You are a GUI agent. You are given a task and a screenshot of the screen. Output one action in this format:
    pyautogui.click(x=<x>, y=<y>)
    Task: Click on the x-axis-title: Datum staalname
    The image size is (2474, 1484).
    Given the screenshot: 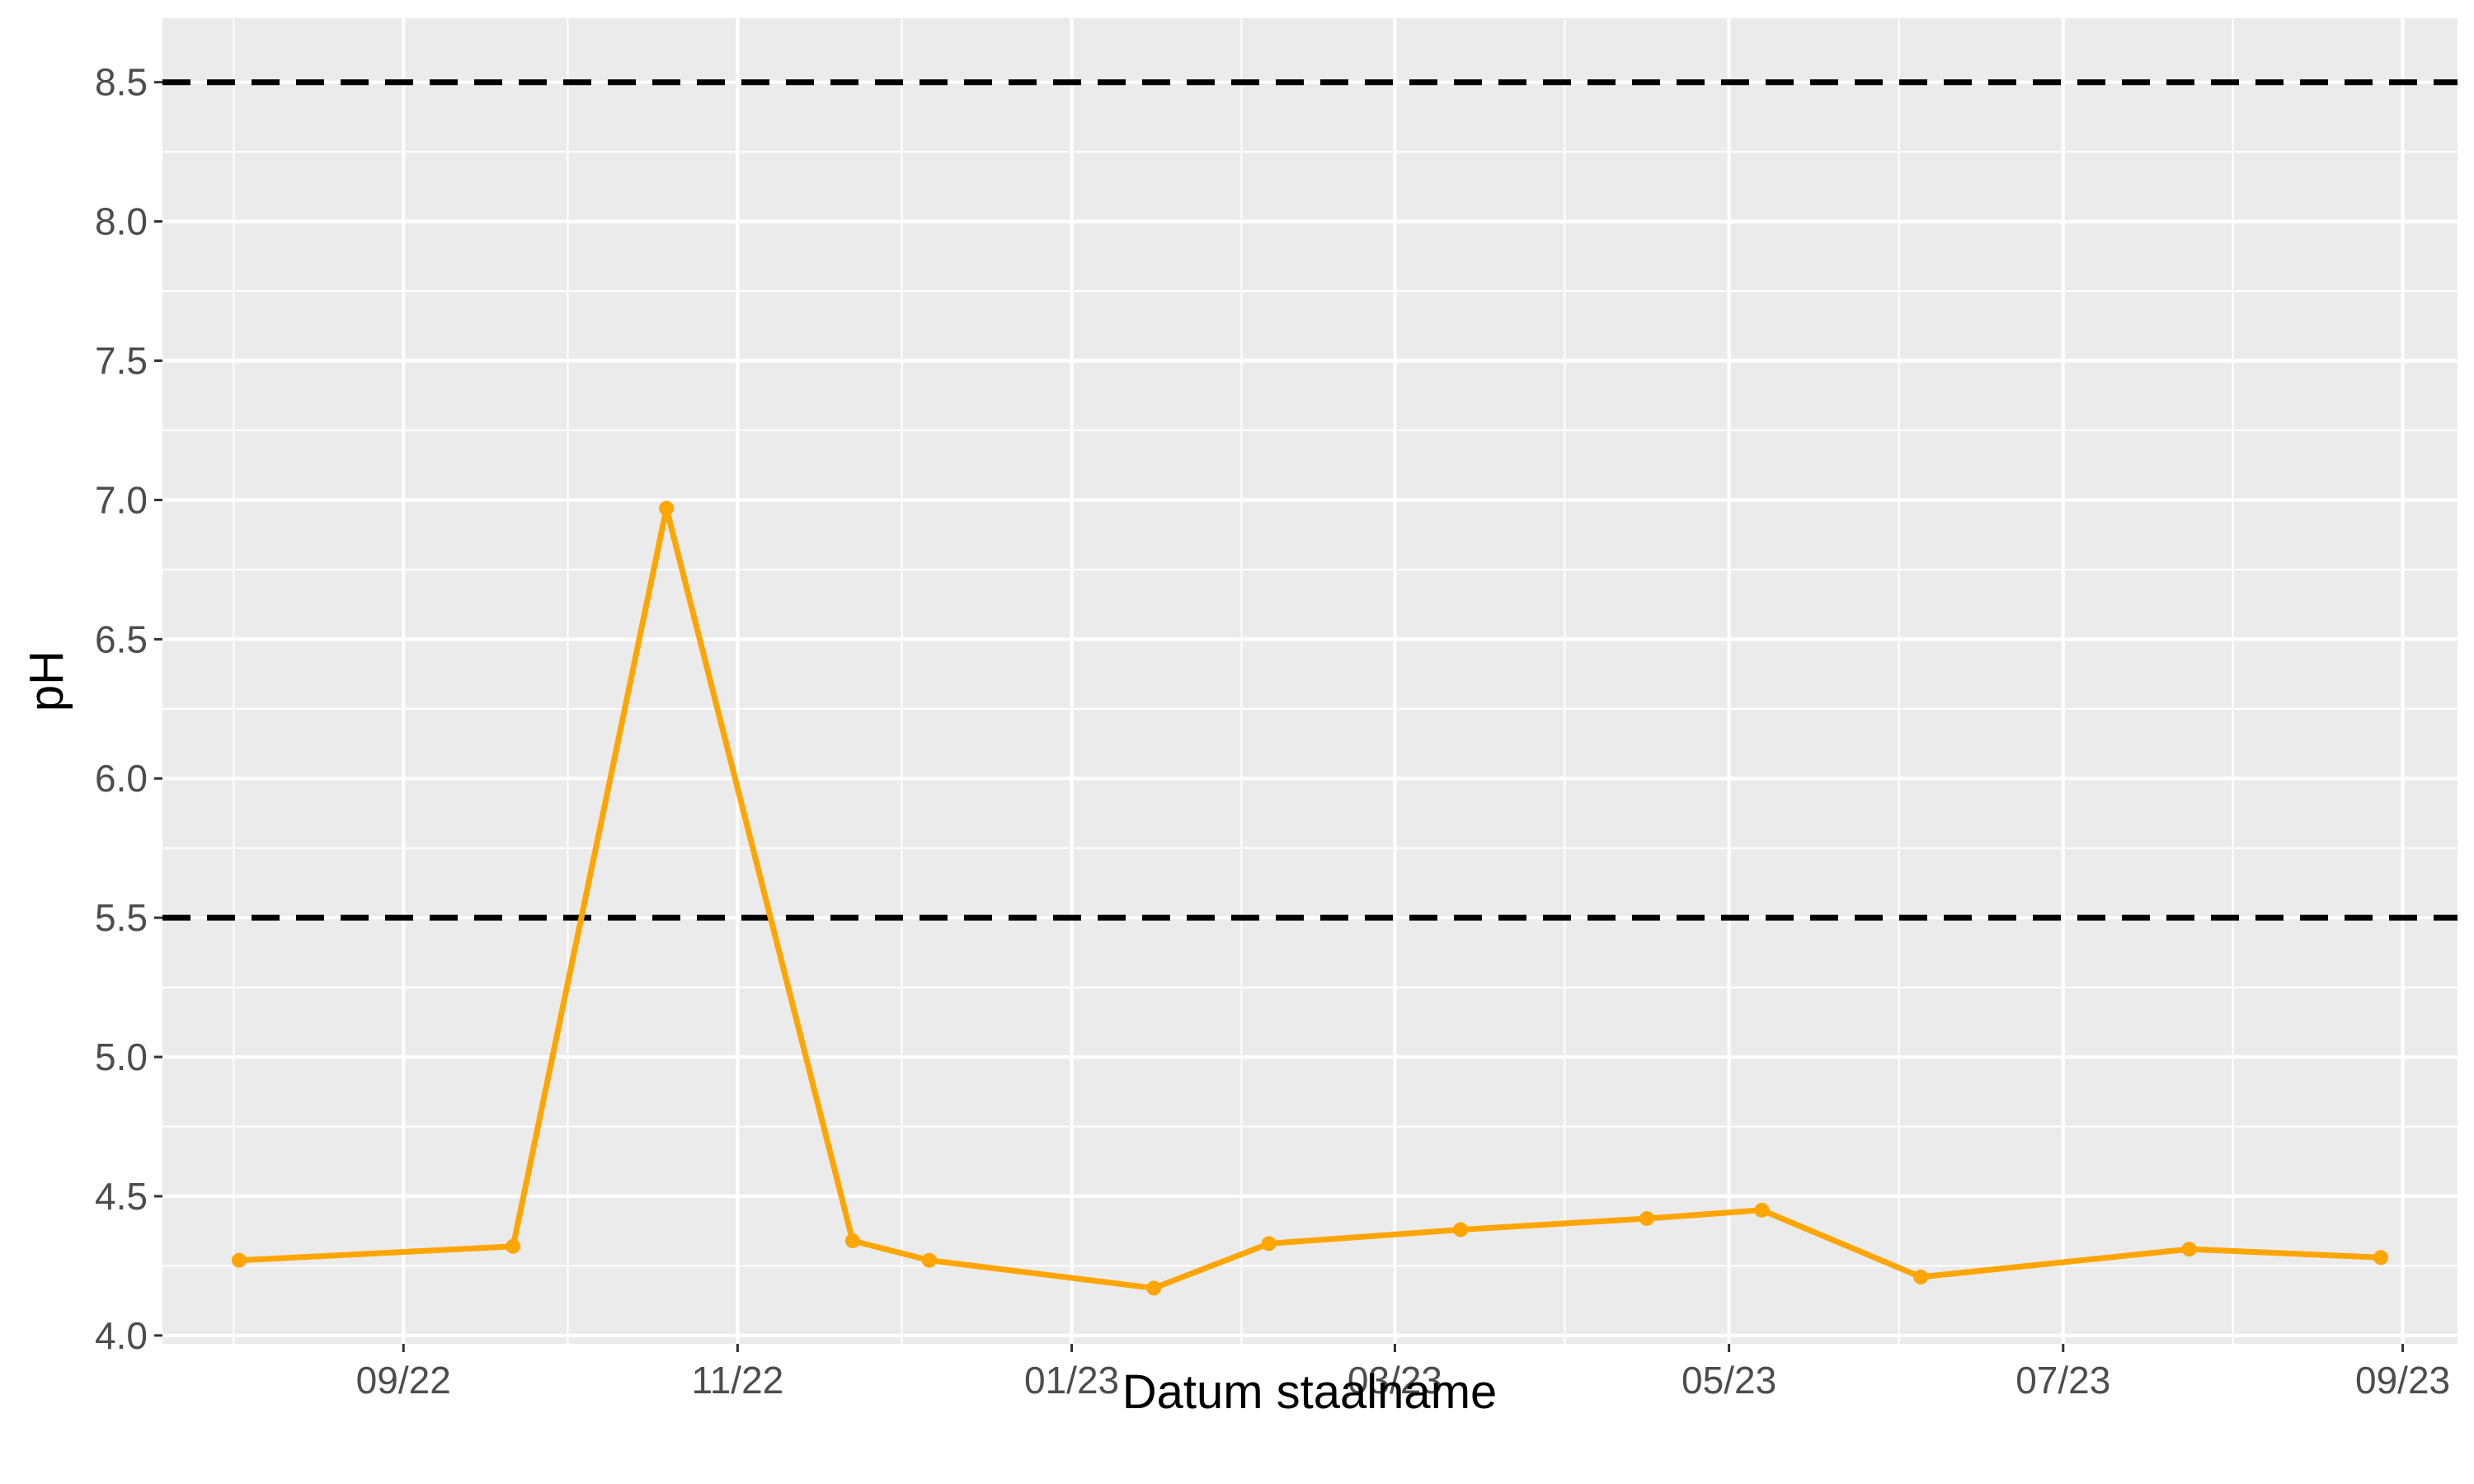 What is the action you would take?
    pyautogui.click(x=1310, y=1392)
    